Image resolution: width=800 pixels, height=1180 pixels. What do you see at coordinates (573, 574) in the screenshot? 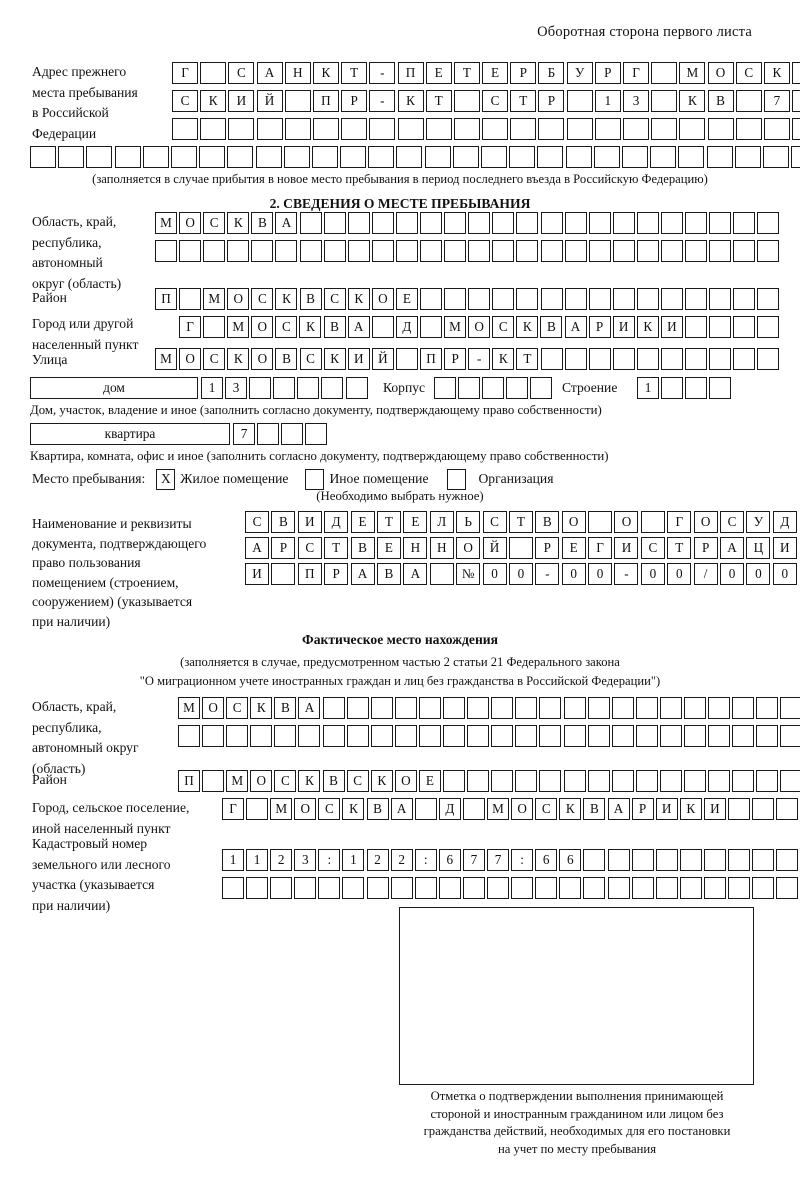
I see `document-r3-cell-13: 0` at bounding box center [573, 574].